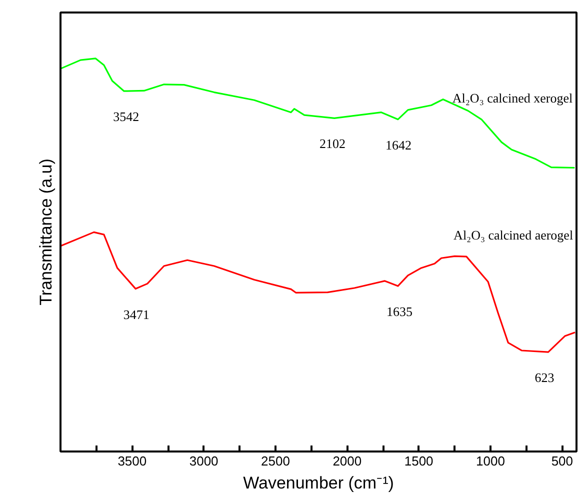  I want to click on annotation: 623, so click(544, 378).